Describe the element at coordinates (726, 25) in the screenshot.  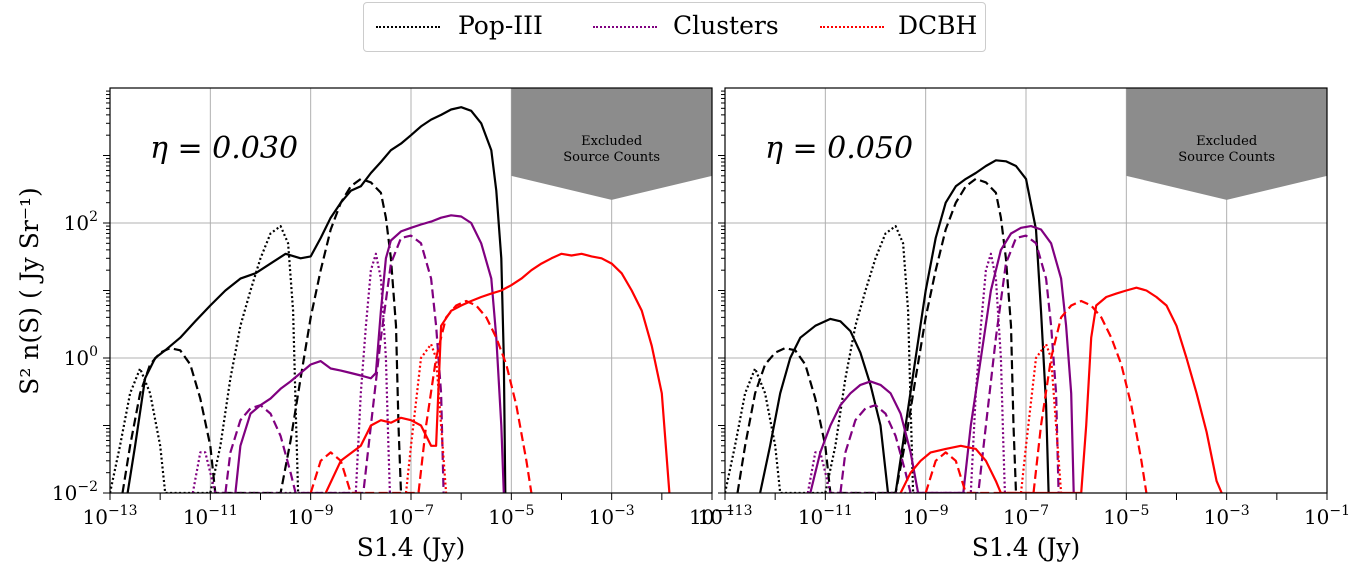
I see `legend-label-clusters: Clusters` at that location.